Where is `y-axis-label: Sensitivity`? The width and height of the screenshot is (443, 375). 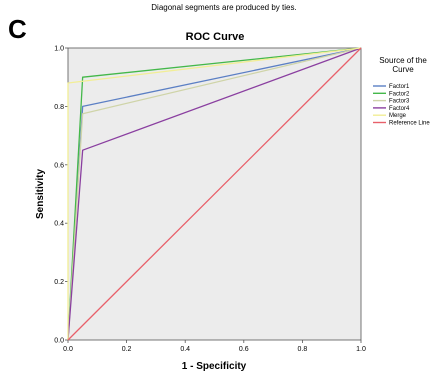
y-axis-label: Sensitivity is located at coordinates (40, 194).